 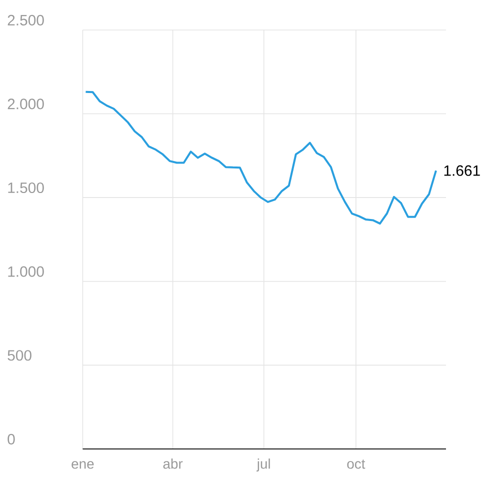 What do you see at coordinates (462, 170) in the screenshot?
I see `annotation: 1.661` at bounding box center [462, 170].